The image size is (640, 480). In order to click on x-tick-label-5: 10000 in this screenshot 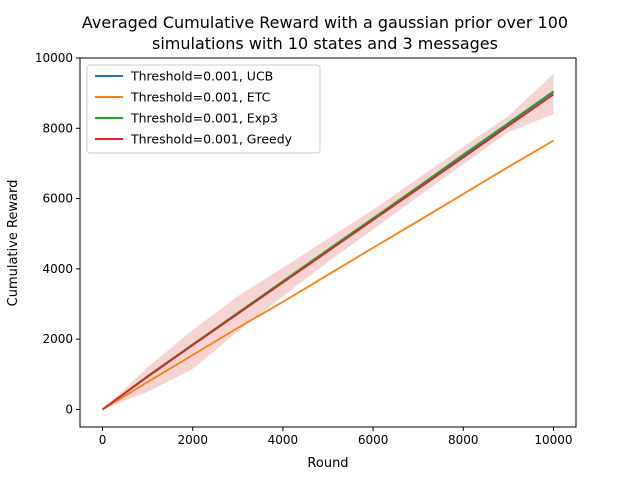, I will do `click(553, 440)`.